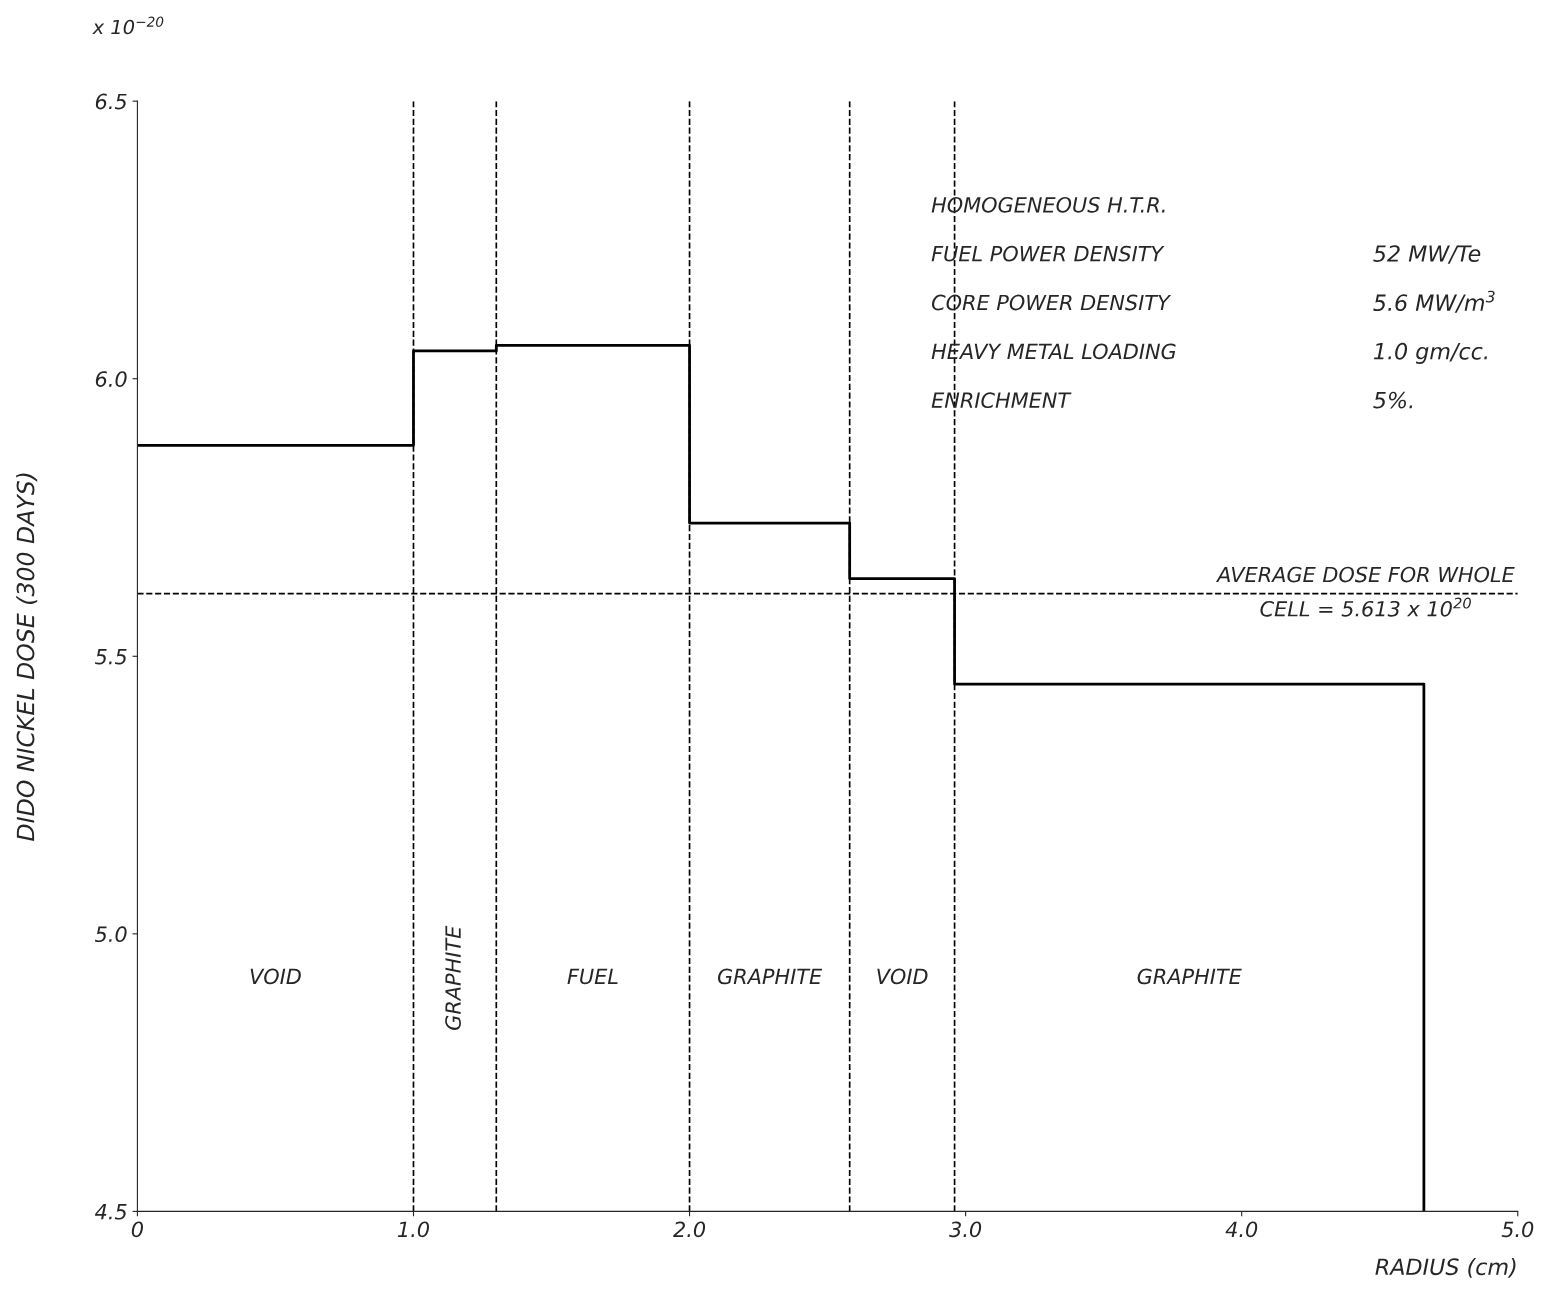 Image resolution: width=1544 pixels, height=1297 pixels. What do you see at coordinates (1053, 351) in the screenshot?
I see `annotation: HEAVY METAL LOADING` at bounding box center [1053, 351].